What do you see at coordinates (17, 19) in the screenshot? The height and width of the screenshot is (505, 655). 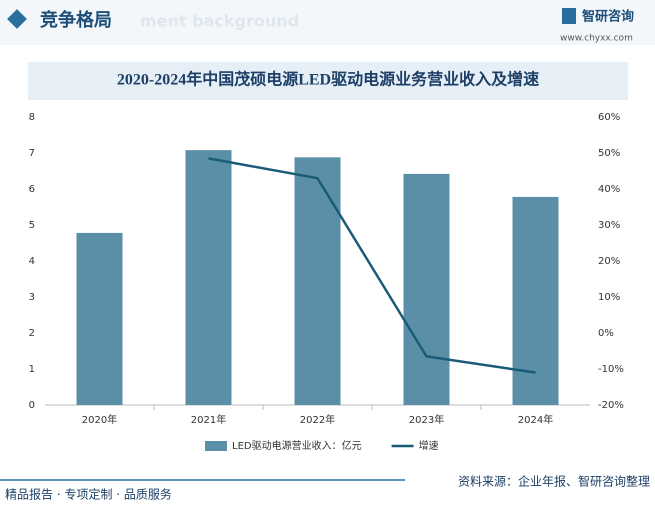 I see `header-icon` at bounding box center [17, 19].